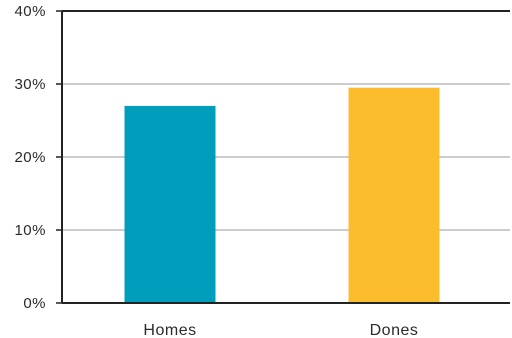  I want to click on bar-homes, so click(170, 204).